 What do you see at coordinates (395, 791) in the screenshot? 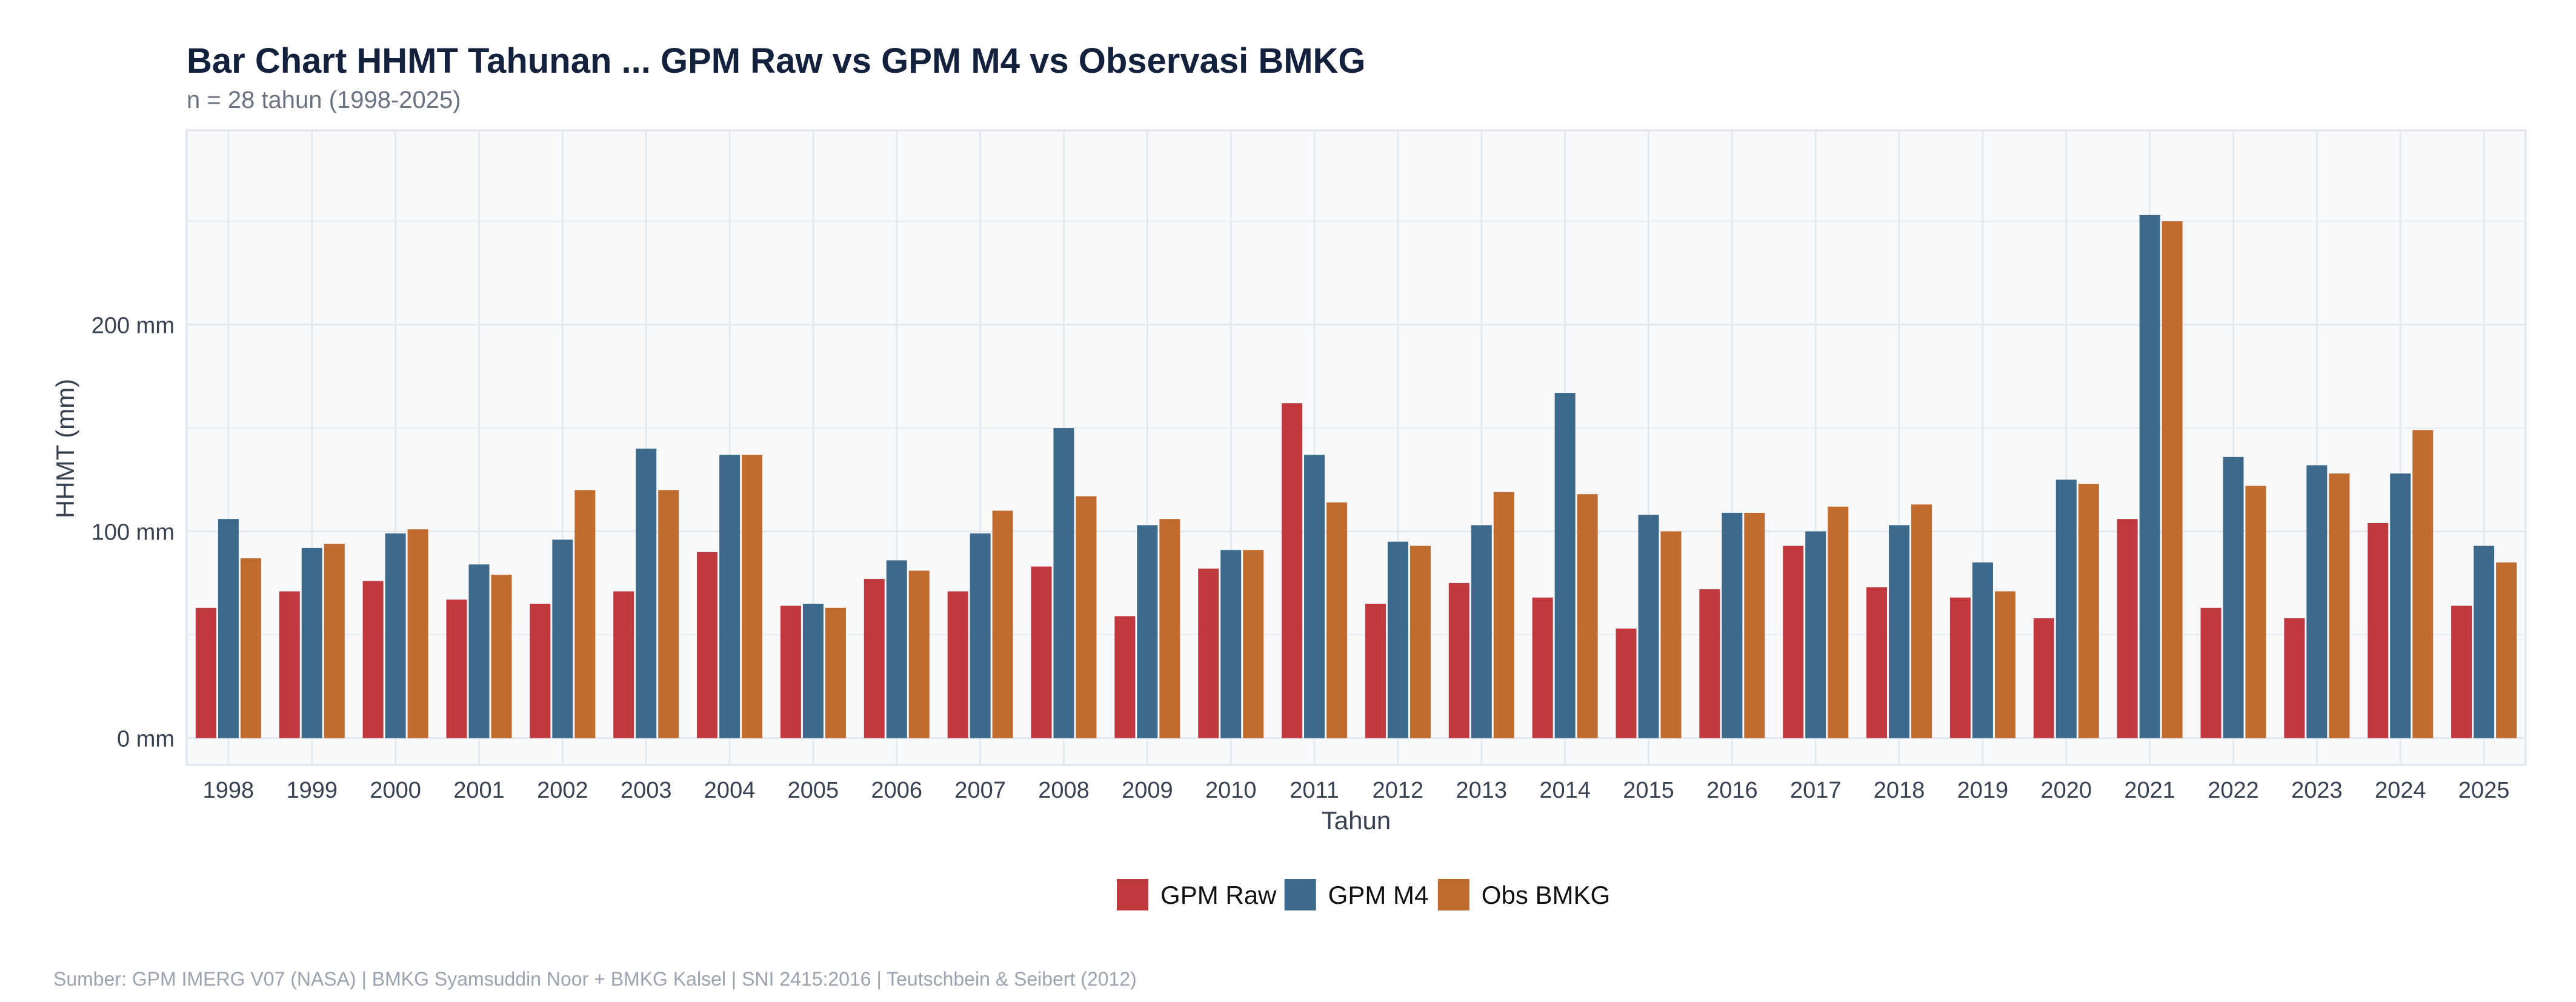
I see `x-tick-label: 2000` at bounding box center [395, 791].